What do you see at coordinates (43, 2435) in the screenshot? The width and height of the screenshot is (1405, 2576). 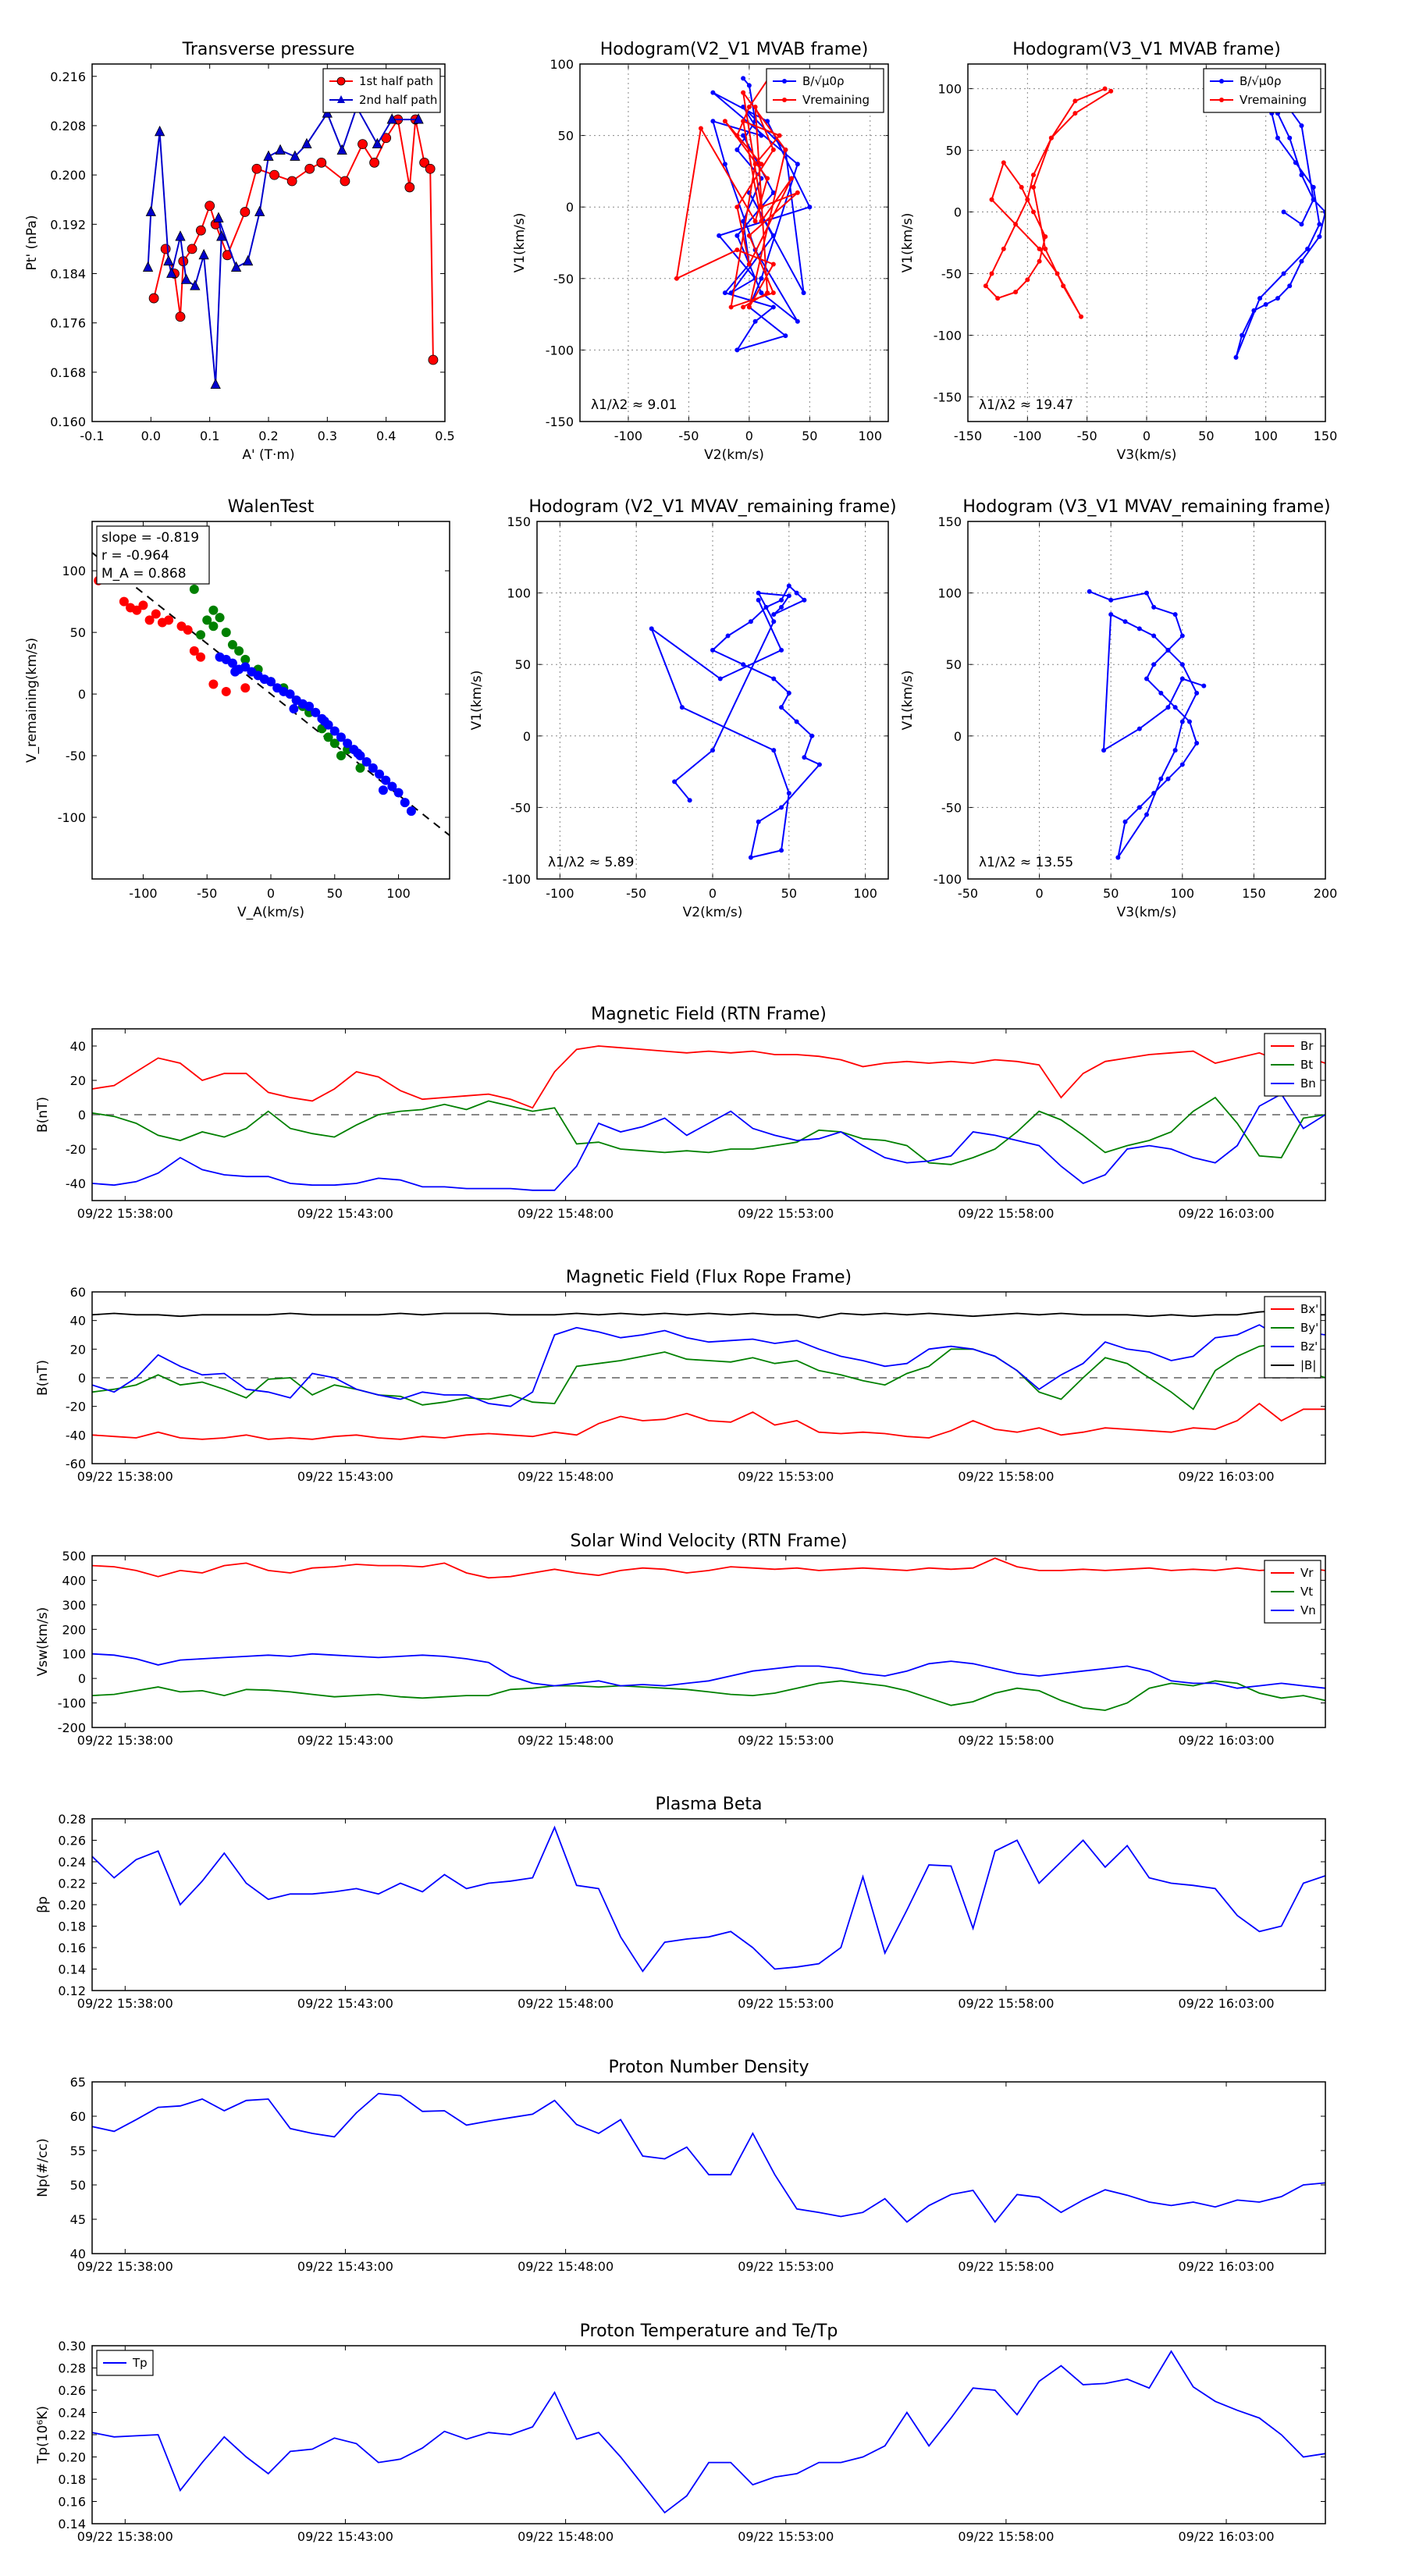 I see `y-axis-label: Tp(10⁶K)` at bounding box center [43, 2435].